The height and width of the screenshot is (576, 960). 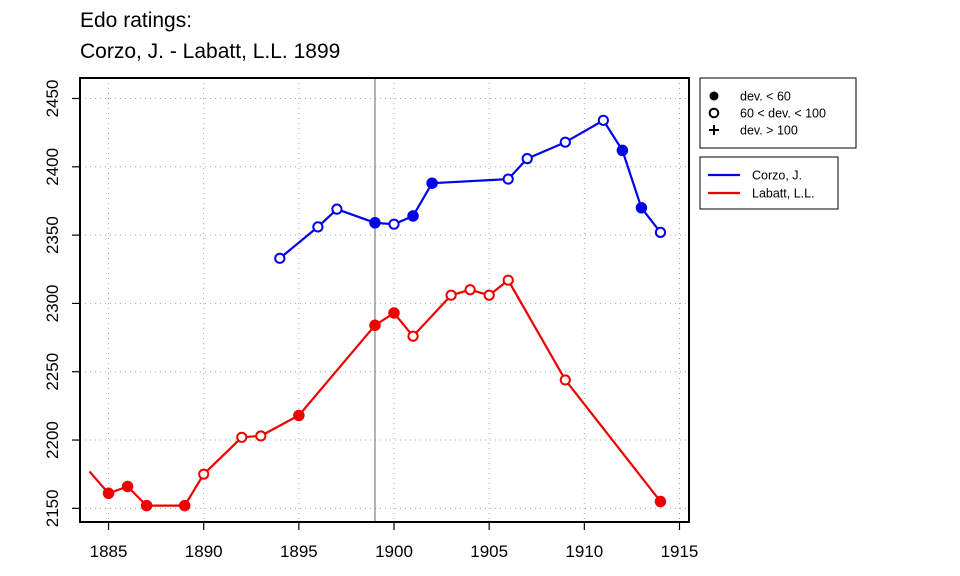 What do you see at coordinates (210, 51) in the screenshot?
I see `chart-subtitle: Corzo, J. - Labatt, L.L. 1899` at bounding box center [210, 51].